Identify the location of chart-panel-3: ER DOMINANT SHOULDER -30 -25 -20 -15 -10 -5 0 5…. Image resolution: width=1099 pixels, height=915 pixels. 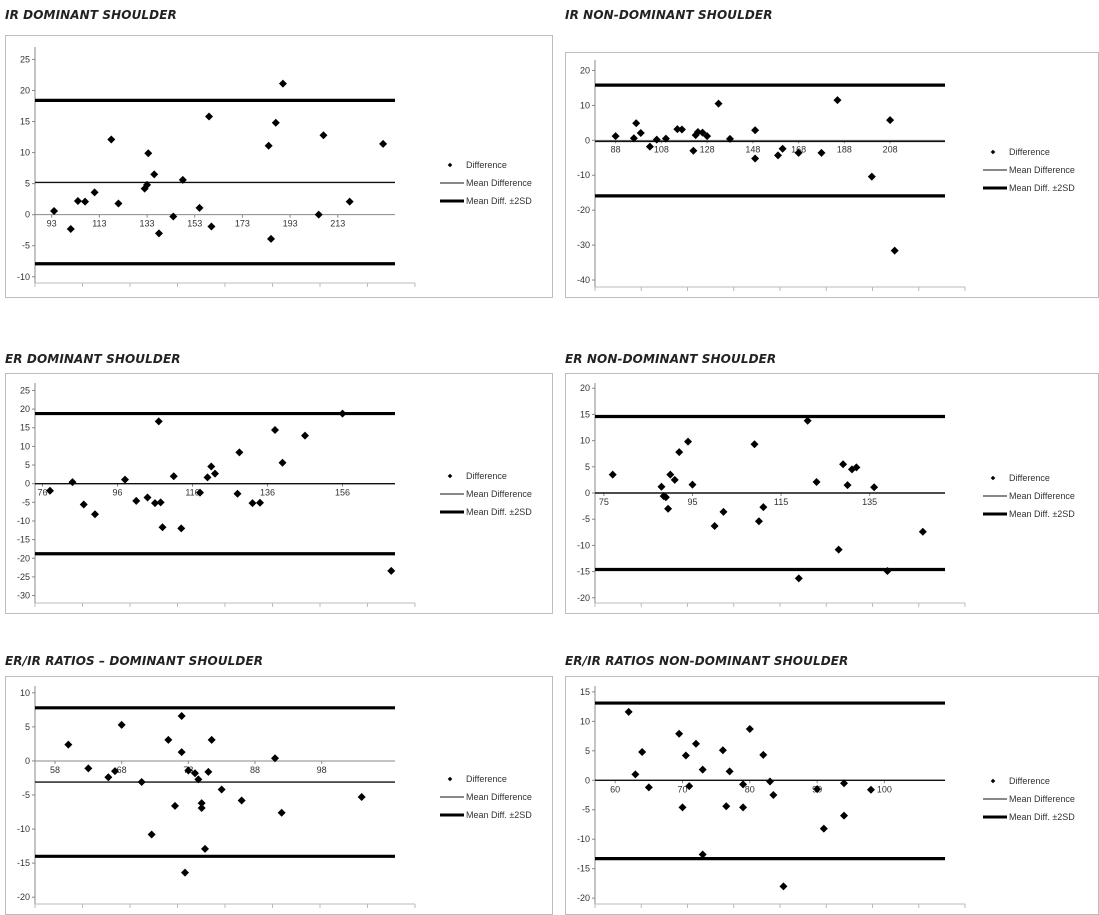
(279, 483).